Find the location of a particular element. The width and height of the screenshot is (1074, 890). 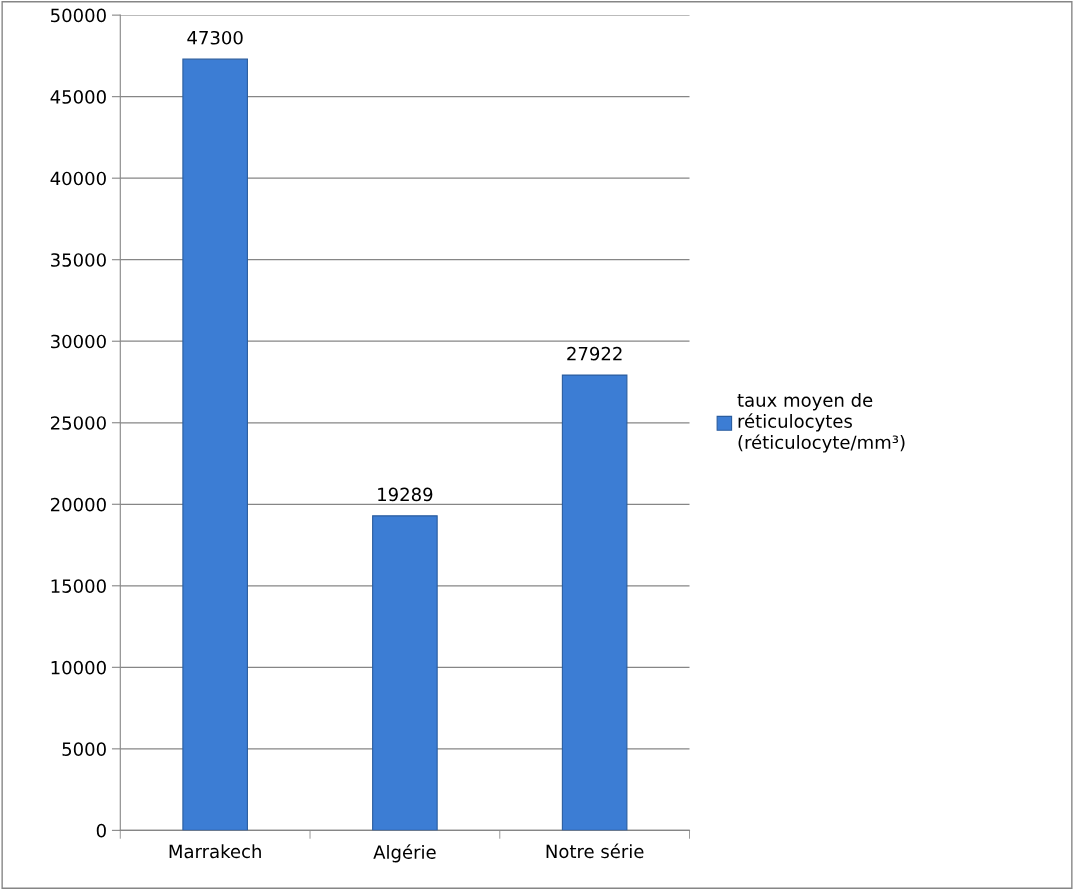

data-label: 27922 is located at coordinates (594, 353).